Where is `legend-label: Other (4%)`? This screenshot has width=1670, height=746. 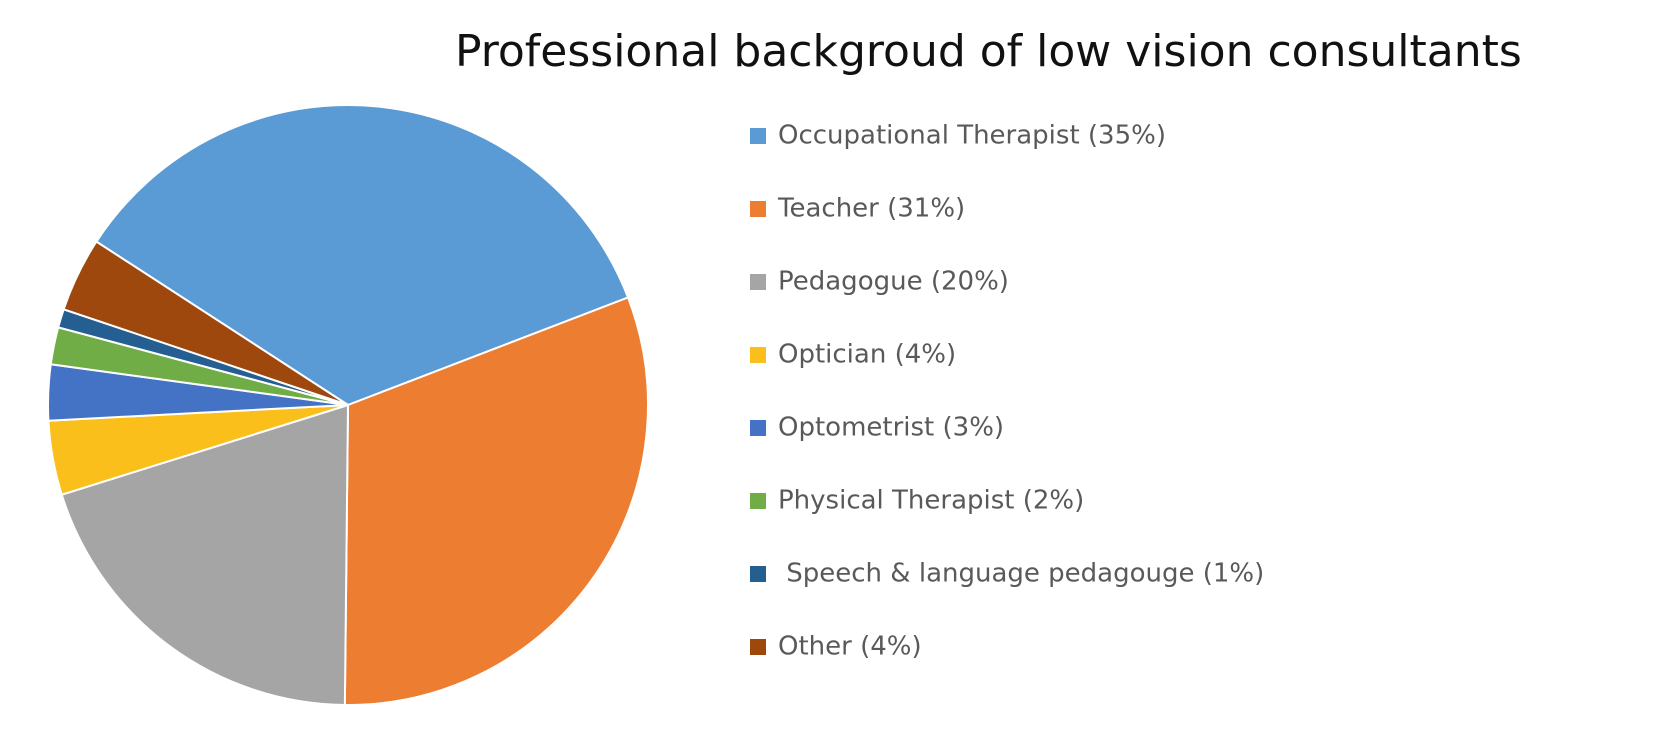
legend-label: Other (4%) is located at coordinates (850, 647).